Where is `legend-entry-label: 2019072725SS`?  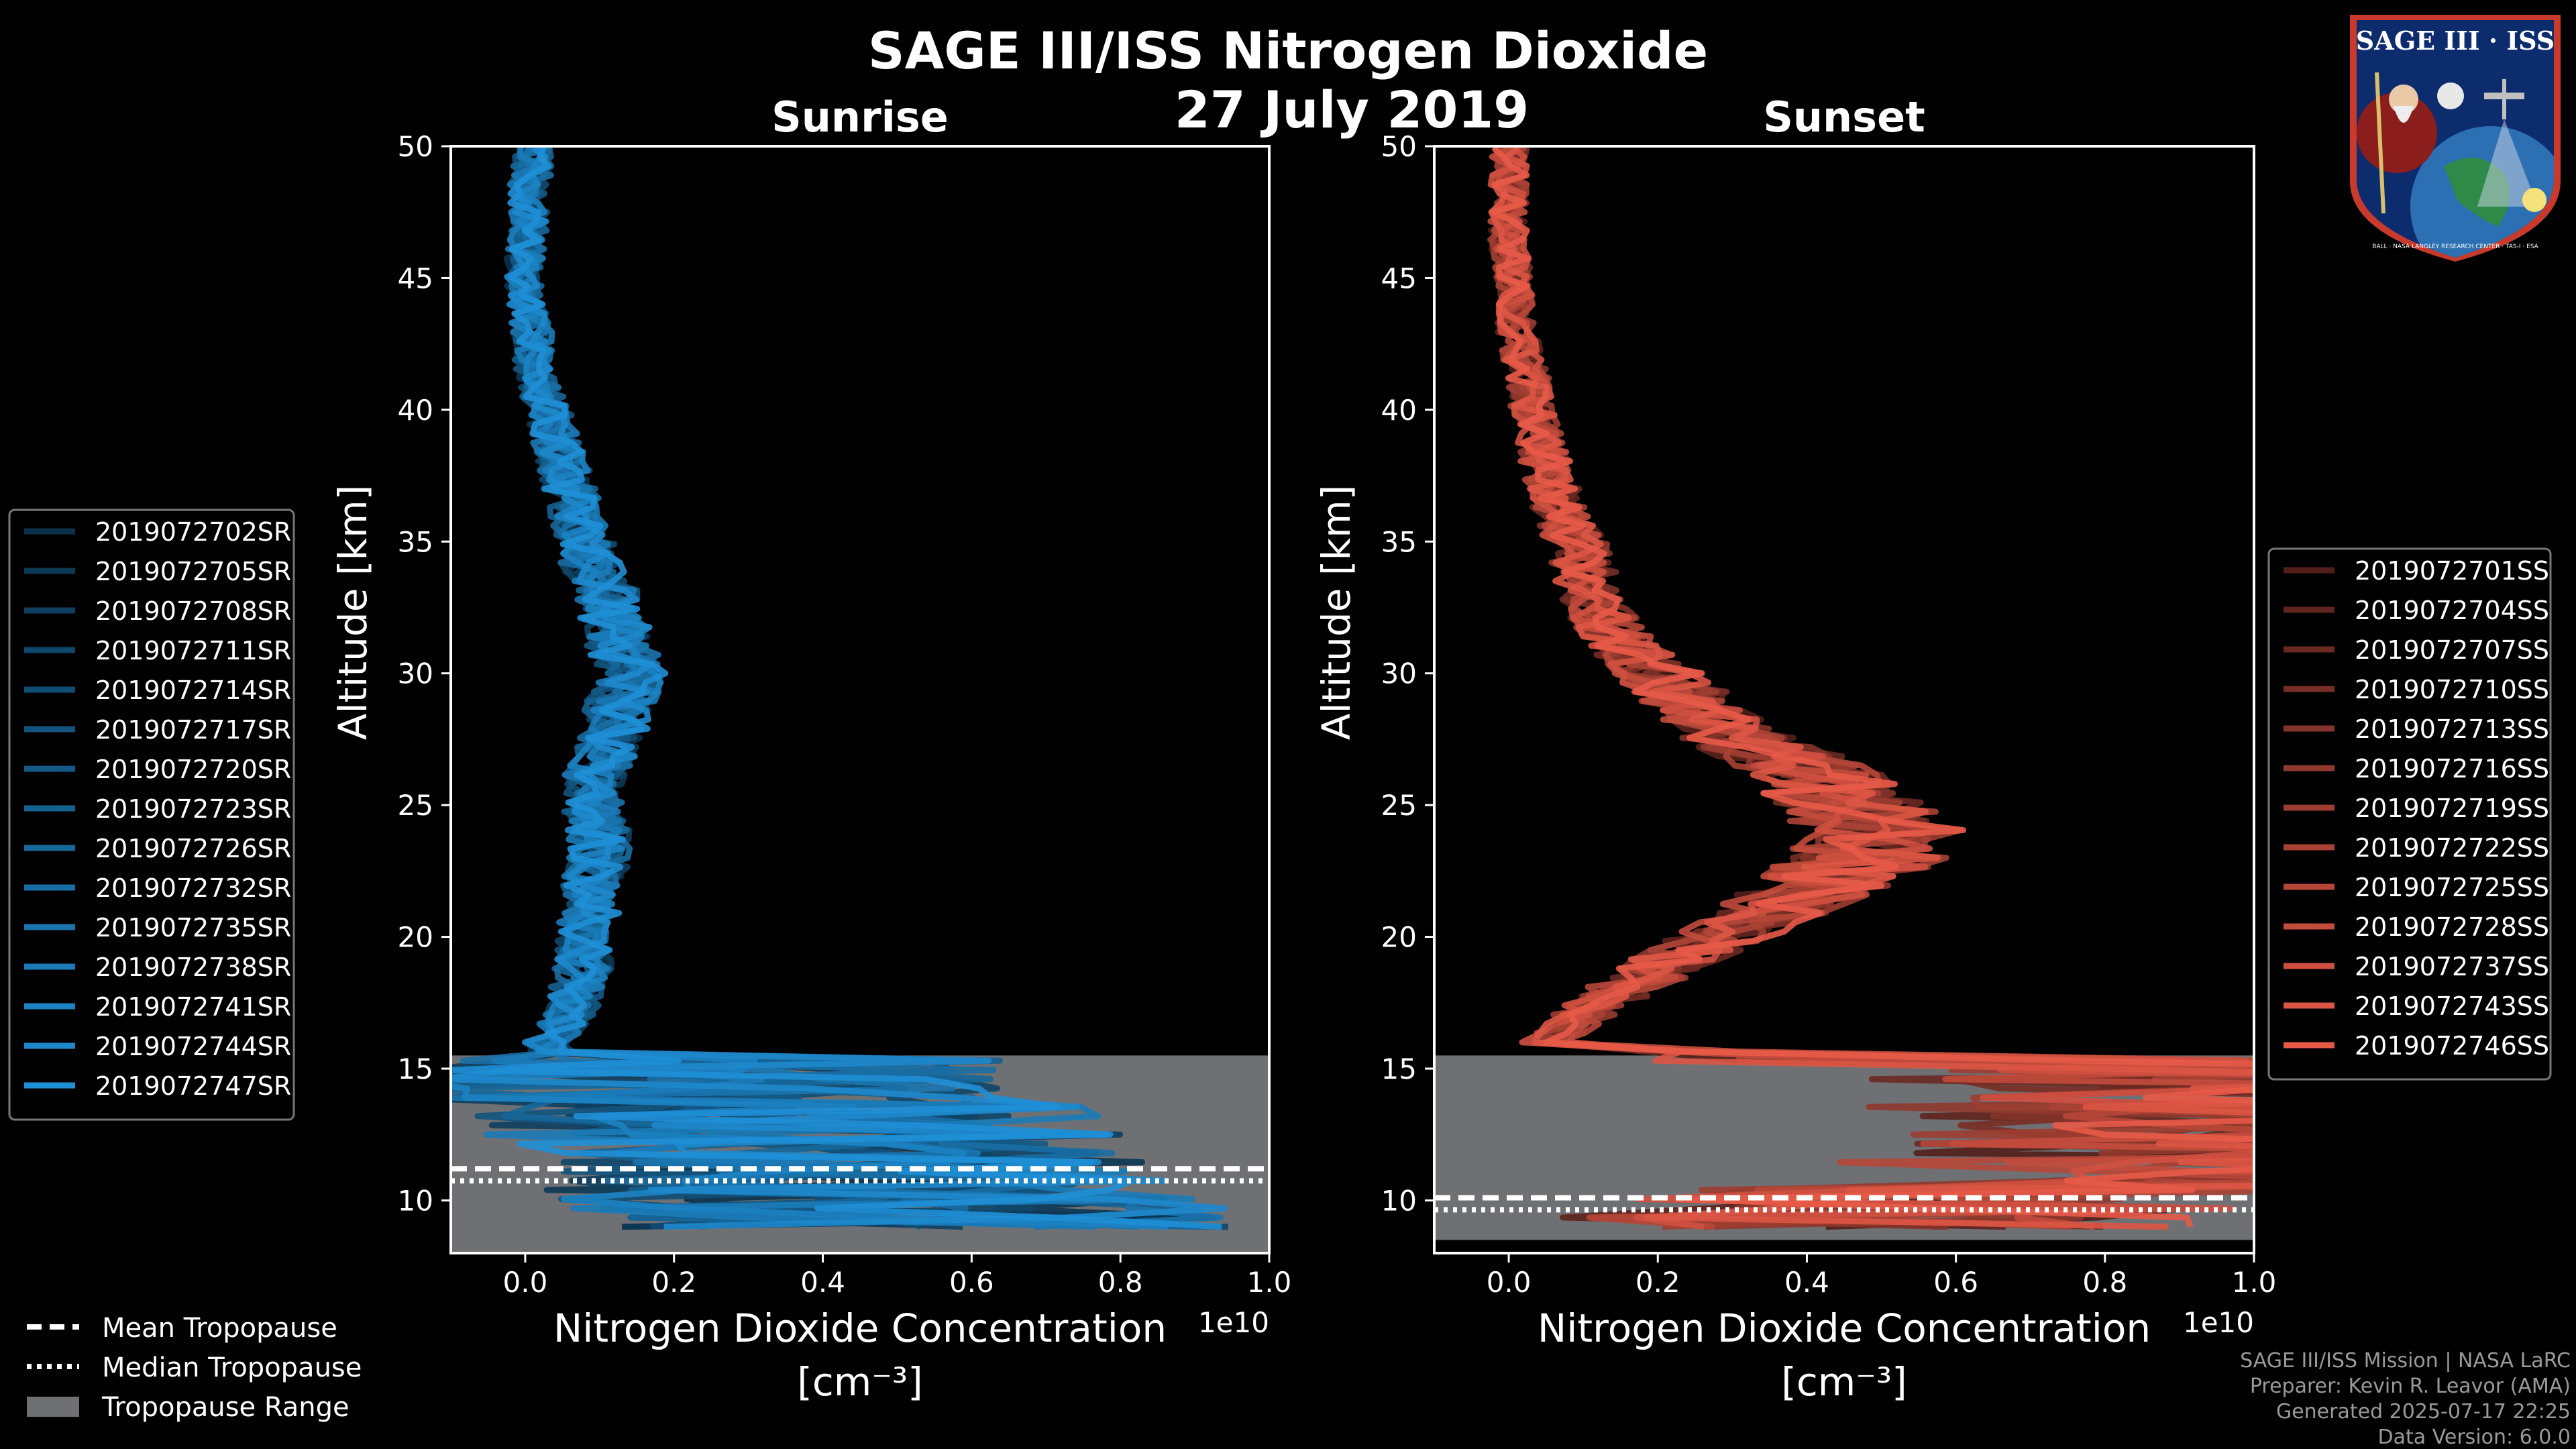
legend-entry-label: 2019072725SS is located at coordinates (2452, 887).